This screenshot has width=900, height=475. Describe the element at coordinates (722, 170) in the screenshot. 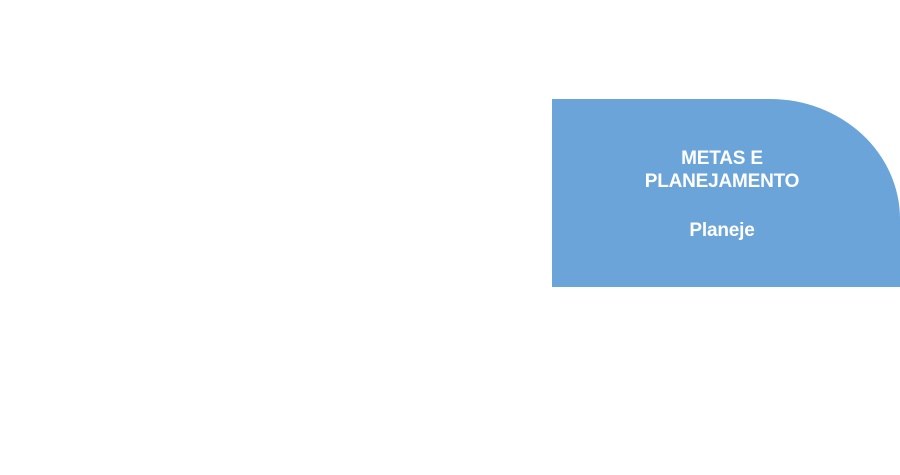

I see `card-title: METAS E PLANEJAMENTO` at that location.